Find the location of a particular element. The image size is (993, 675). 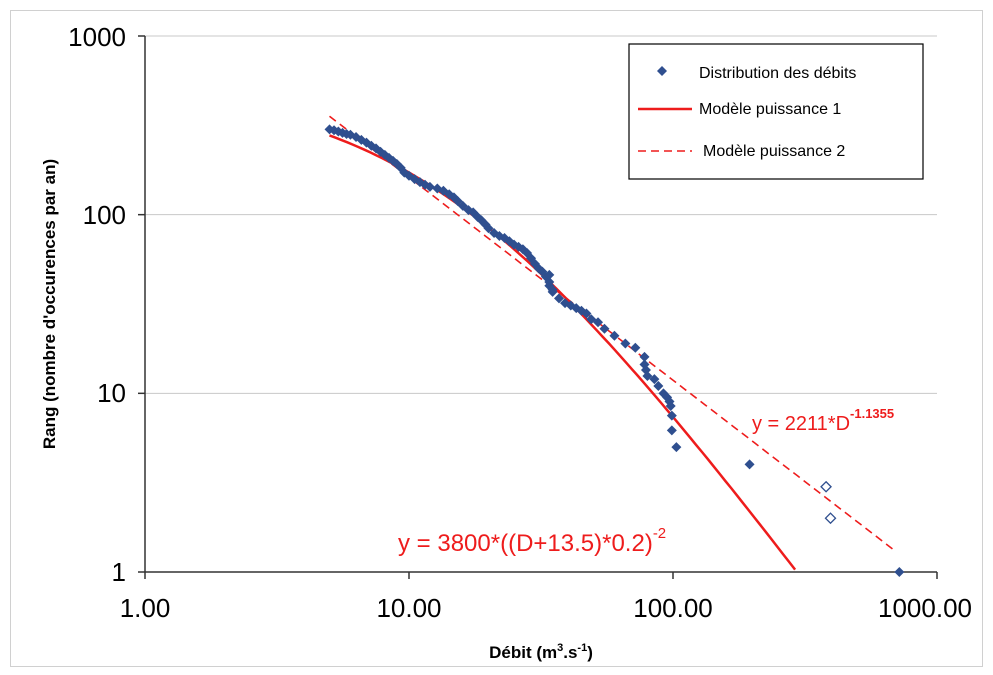

legend-label: Modèle puissance 2 is located at coordinates (774, 151).